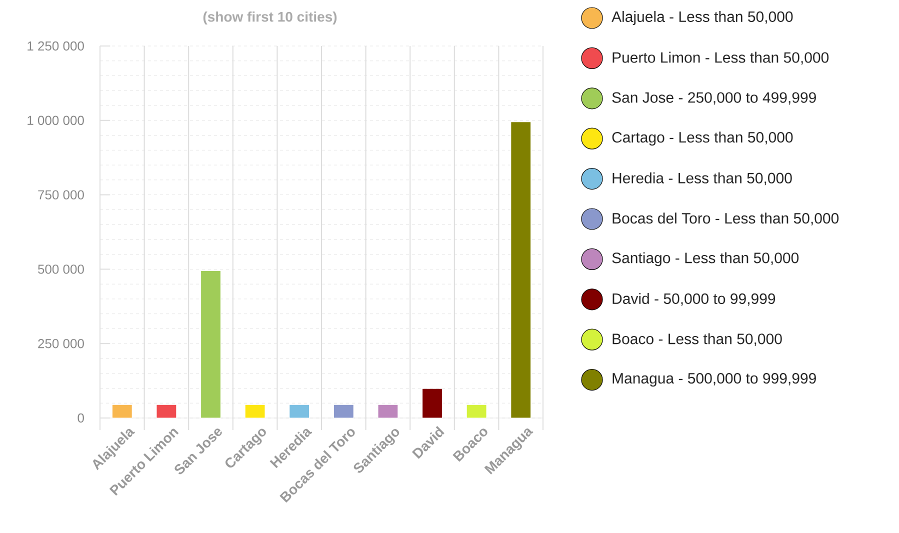 The width and height of the screenshot is (899, 533). Describe the element at coordinates (61, 269) in the screenshot. I see `y-tick-label: 500 000` at that location.